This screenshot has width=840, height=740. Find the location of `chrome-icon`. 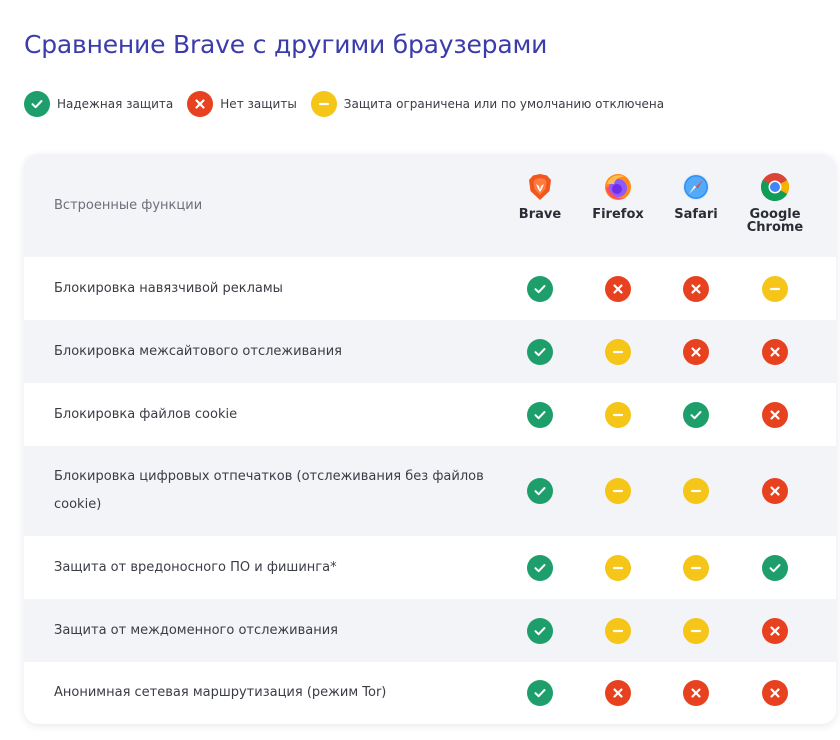

chrome-icon is located at coordinates (775, 187).